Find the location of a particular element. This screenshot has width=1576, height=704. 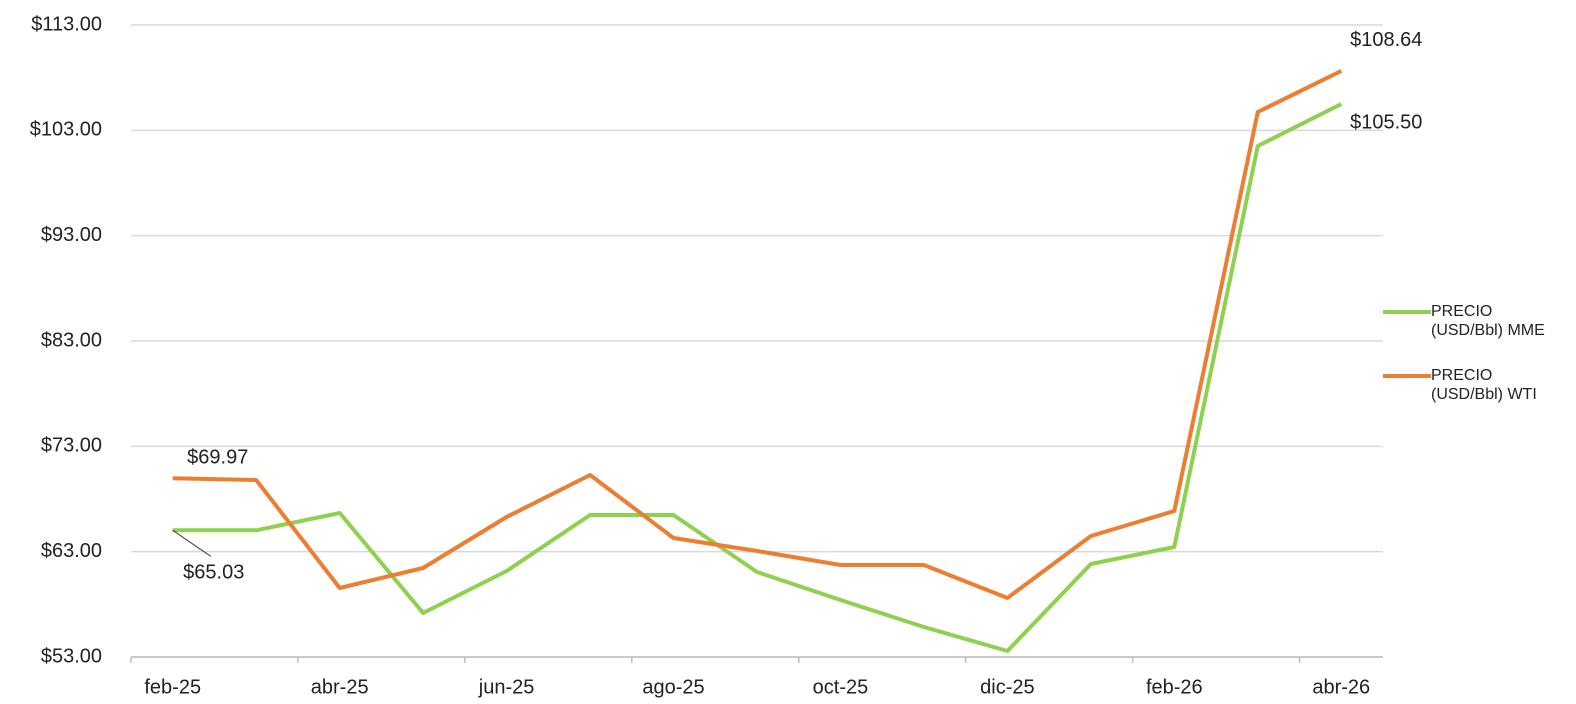

legend-label: PRECIO (USD/Bbl) MME is located at coordinates (1488, 321).